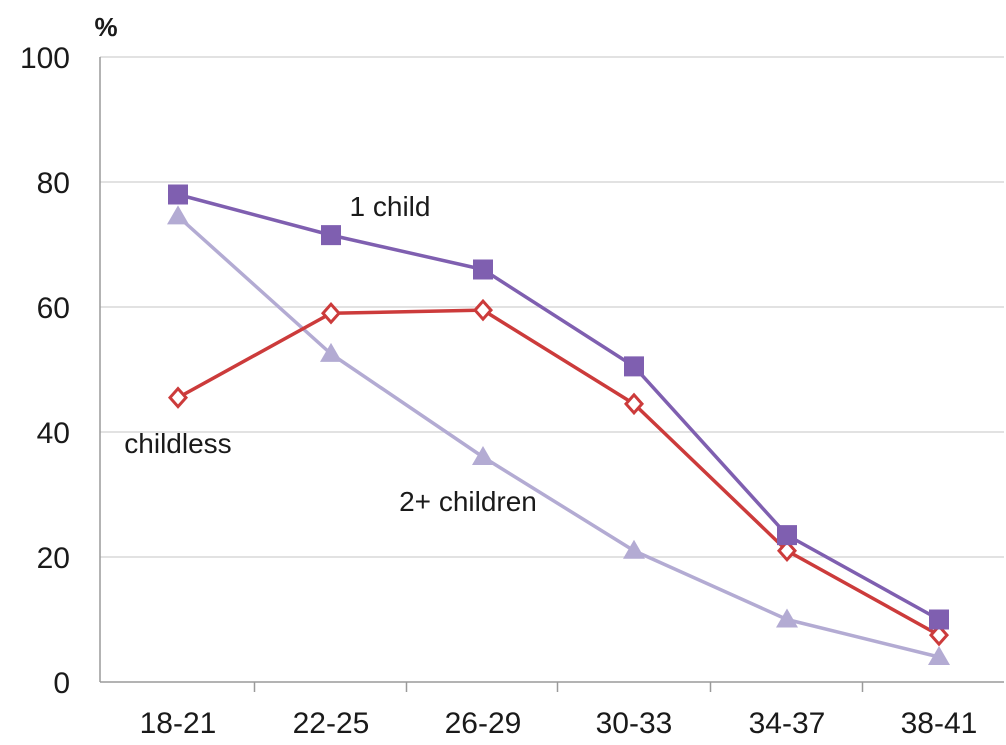 This screenshot has height=745, width=1006. Describe the element at coordinates (53, 308) in the screenshot. I see `y-tick-label-60: 60` at that location.